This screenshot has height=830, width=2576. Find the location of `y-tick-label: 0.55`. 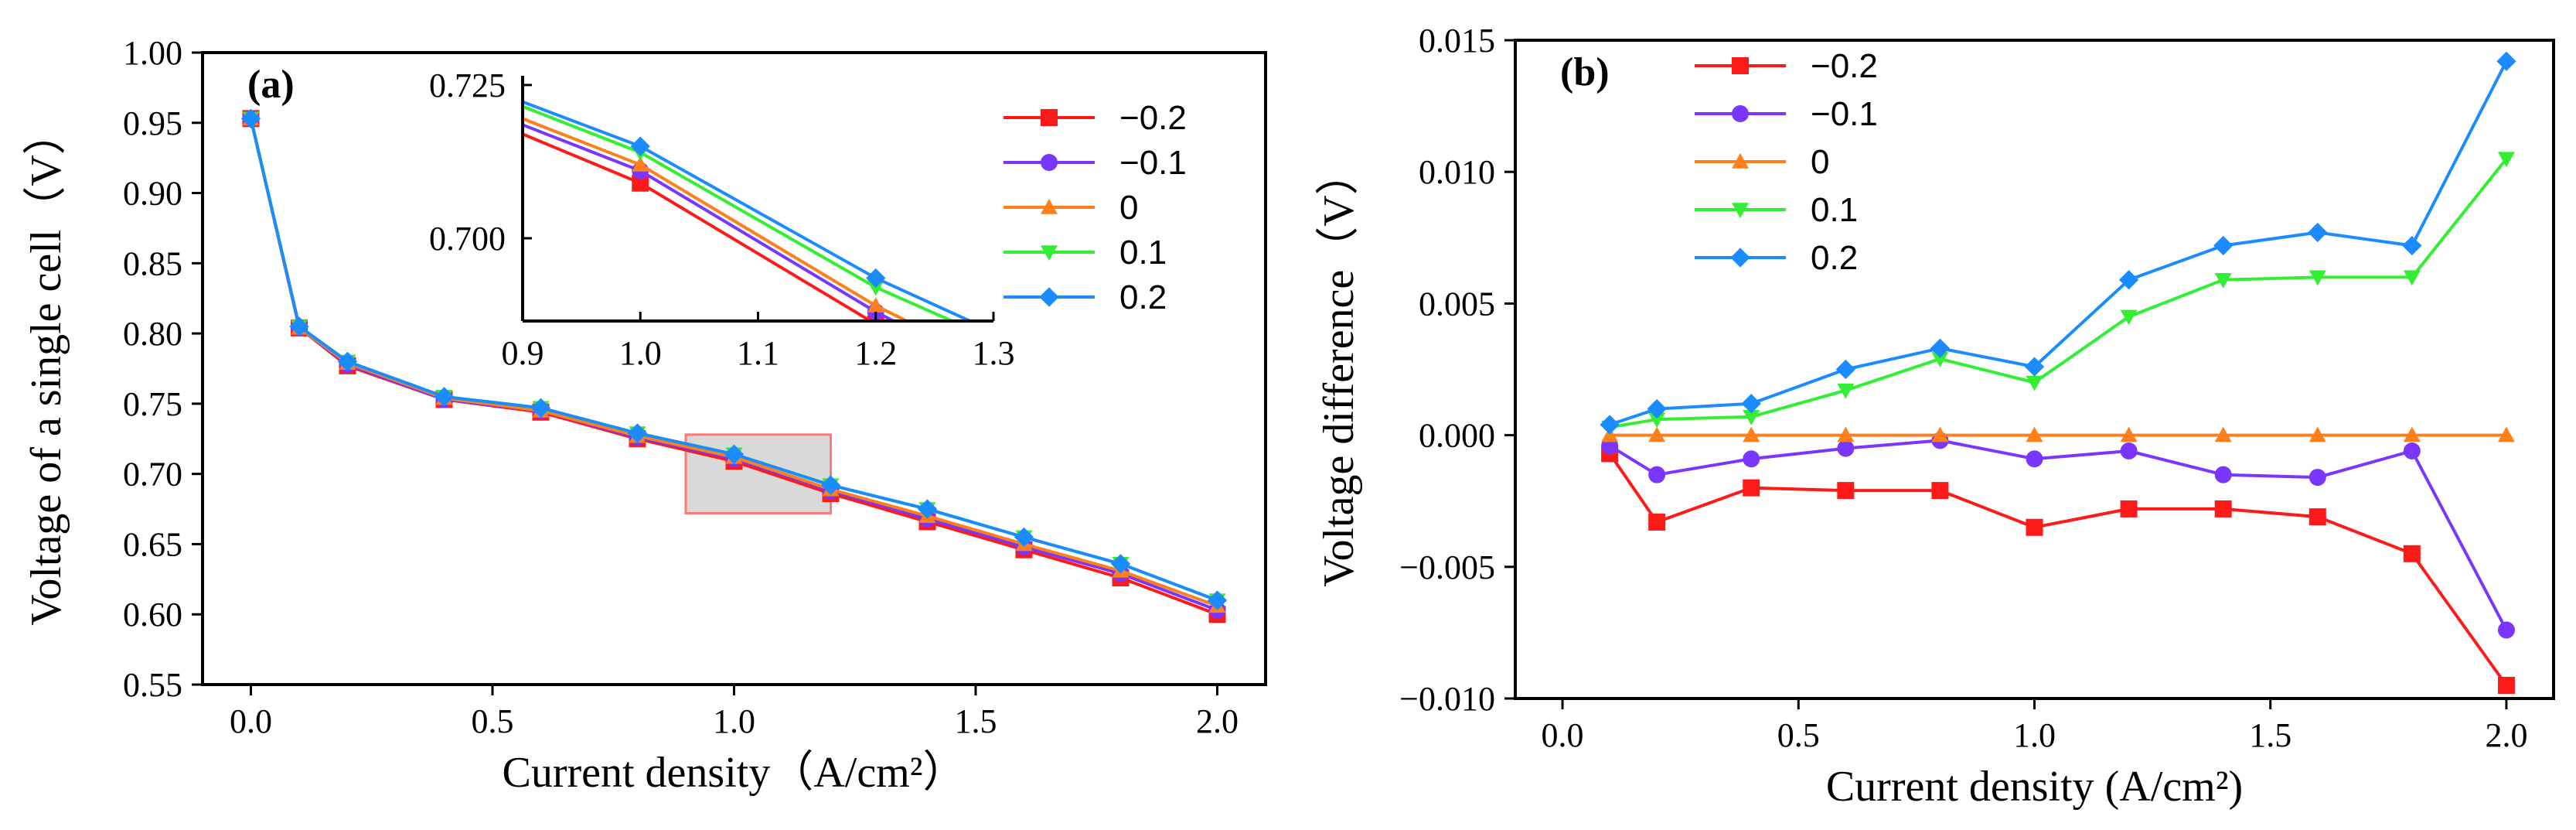

y-tick-label: 0.55 is located at coordinates (152, 685).